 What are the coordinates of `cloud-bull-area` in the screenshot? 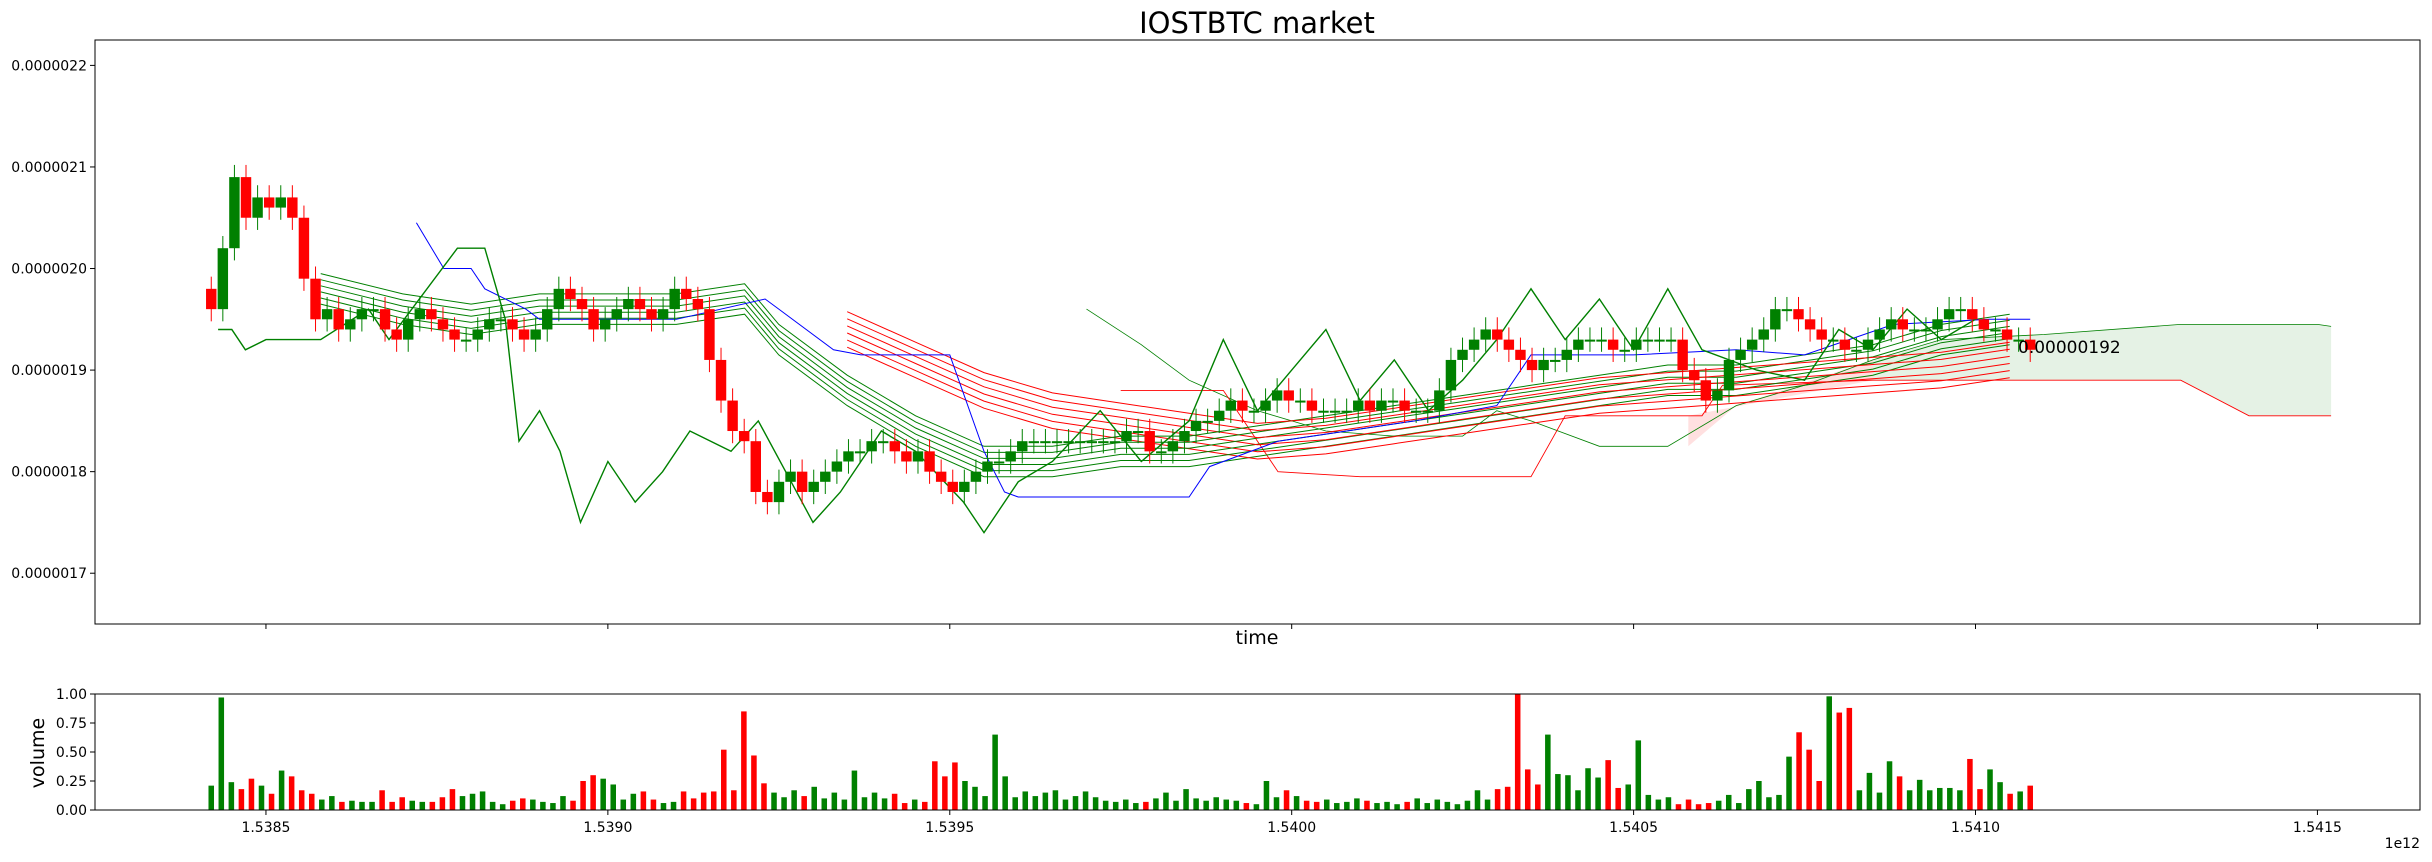 It's located at (2102, 370).